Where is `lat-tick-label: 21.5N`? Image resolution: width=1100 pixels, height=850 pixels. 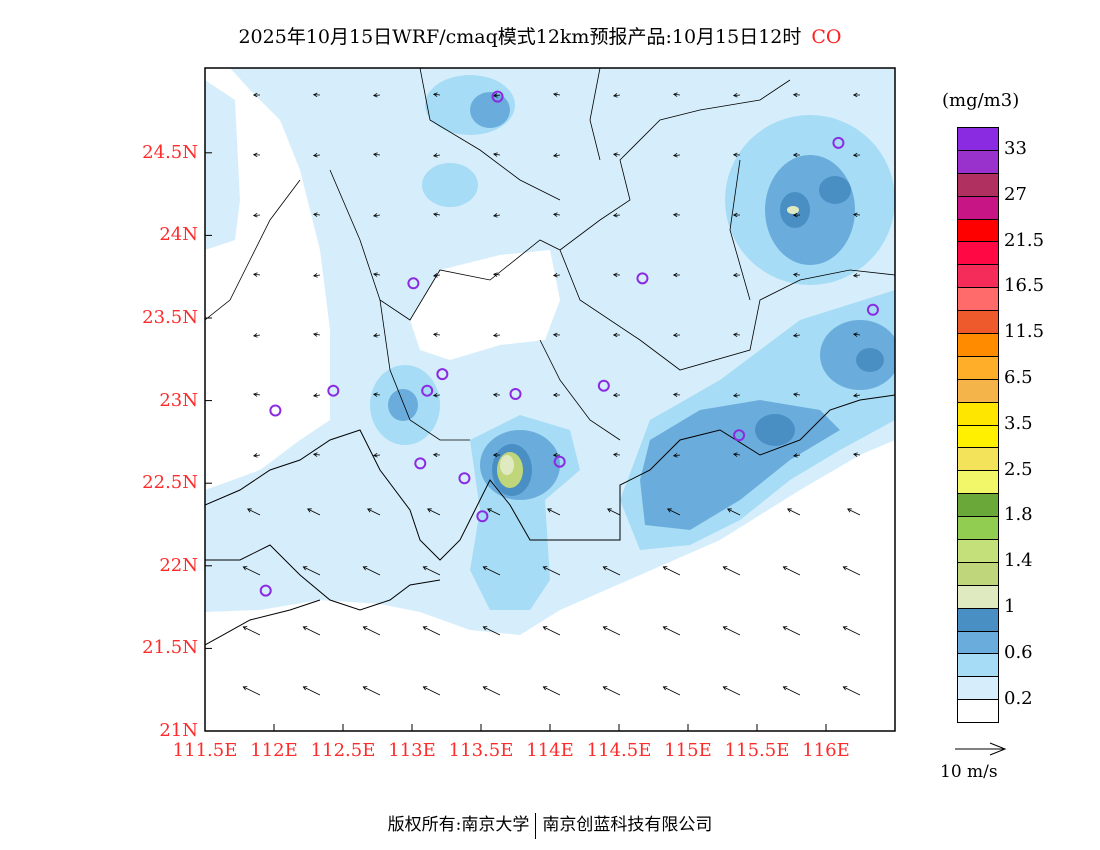
lat-tick-label: 21.5N is located at coordinates (170, 648).